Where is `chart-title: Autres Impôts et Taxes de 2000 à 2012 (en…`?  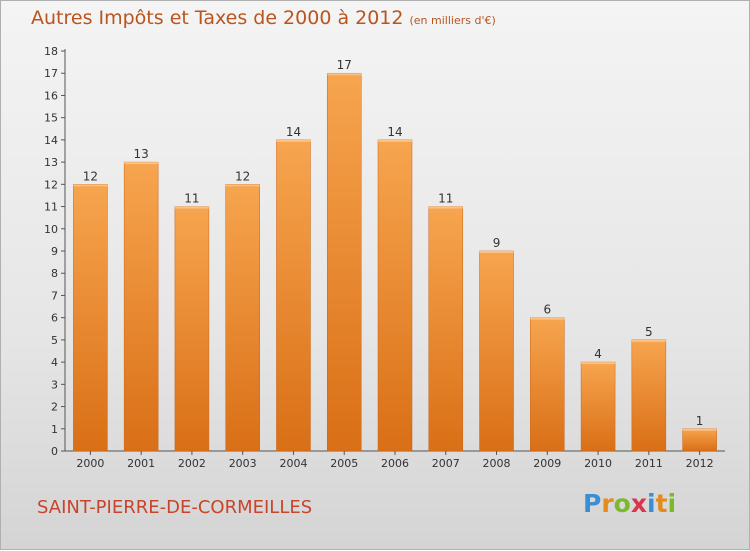 chart-title: Autres Impôts et Taxes de 2000 à 2012 (en… is located at coordinates (263, 18).